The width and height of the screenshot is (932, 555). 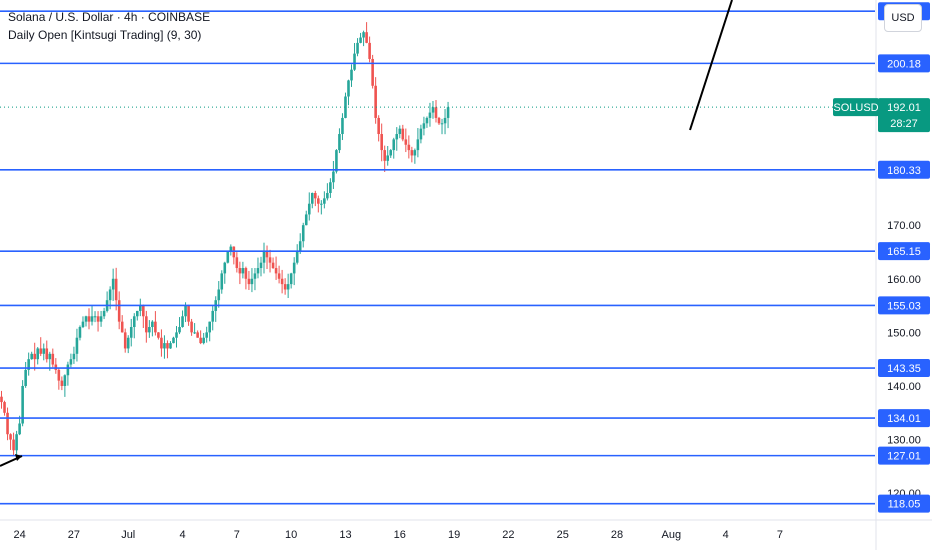 I want to click on x-tick-label: 4, so click(x=726, y=535).